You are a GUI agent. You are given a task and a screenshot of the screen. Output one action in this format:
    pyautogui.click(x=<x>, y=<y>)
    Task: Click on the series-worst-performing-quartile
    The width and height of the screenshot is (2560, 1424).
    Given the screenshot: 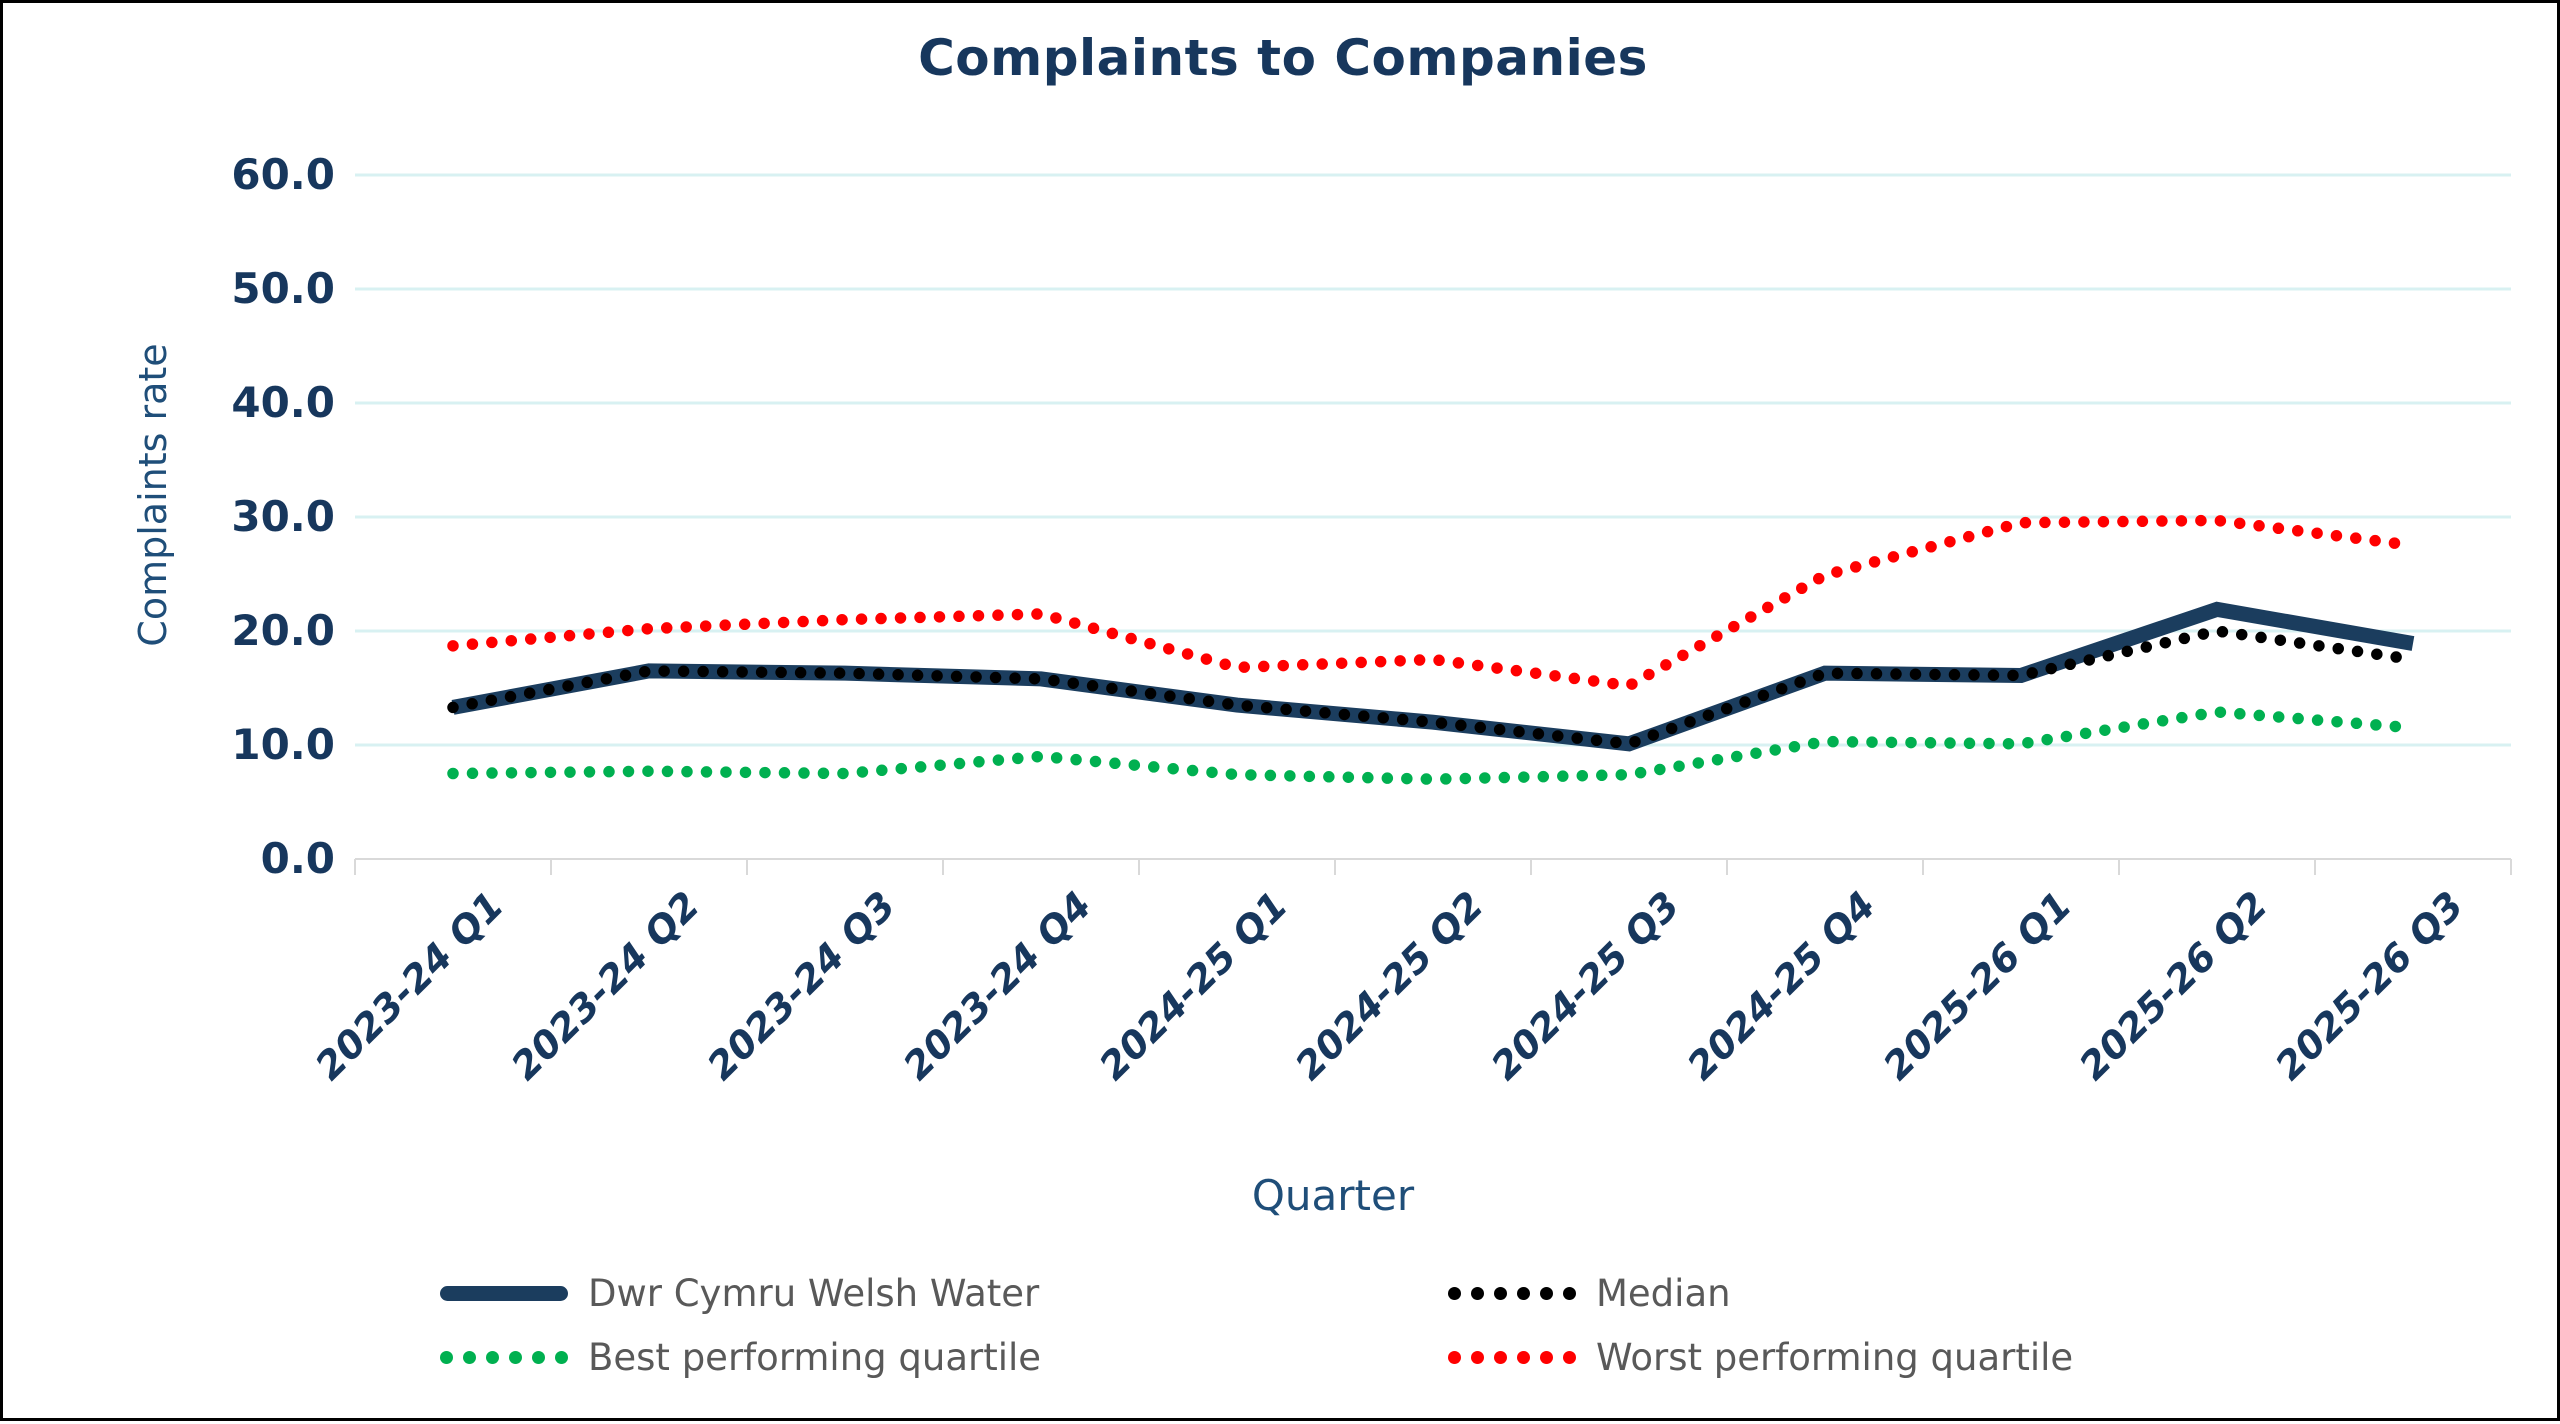 What is the action you would take?
    pyautogui.click(x=1433, y=603)
    